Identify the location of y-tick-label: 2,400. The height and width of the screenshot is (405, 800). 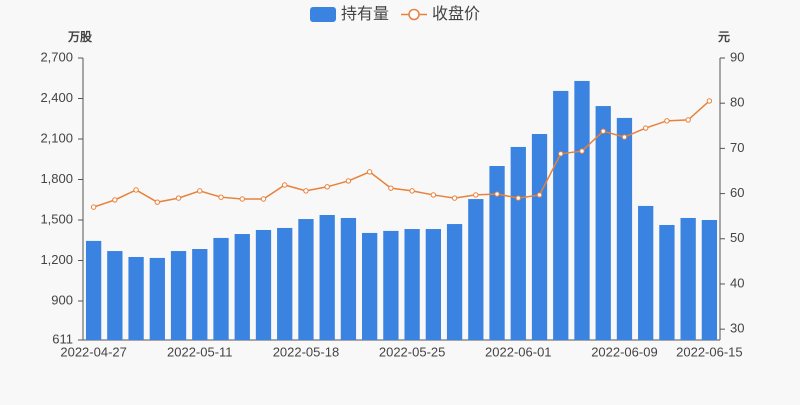
(56, 97).